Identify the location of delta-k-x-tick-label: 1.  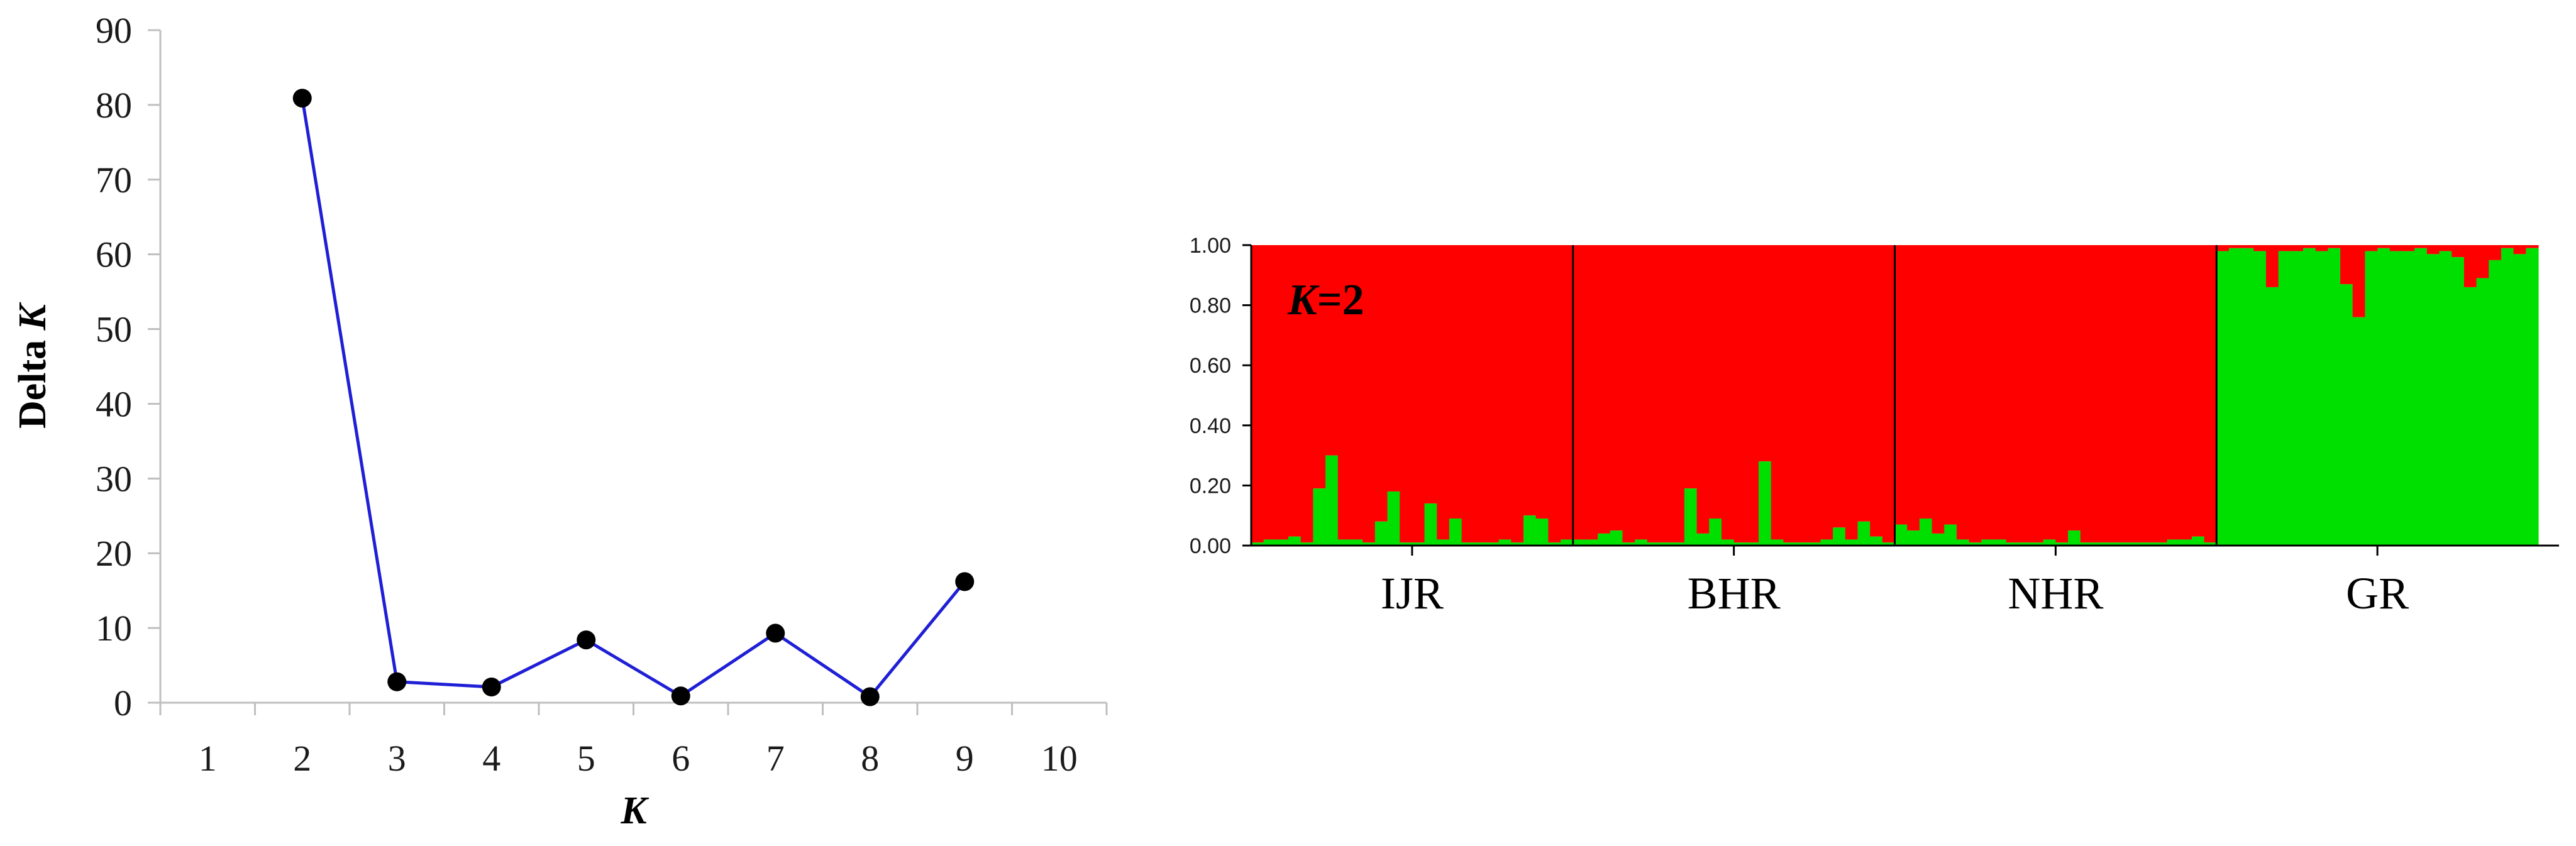
(208, 758).